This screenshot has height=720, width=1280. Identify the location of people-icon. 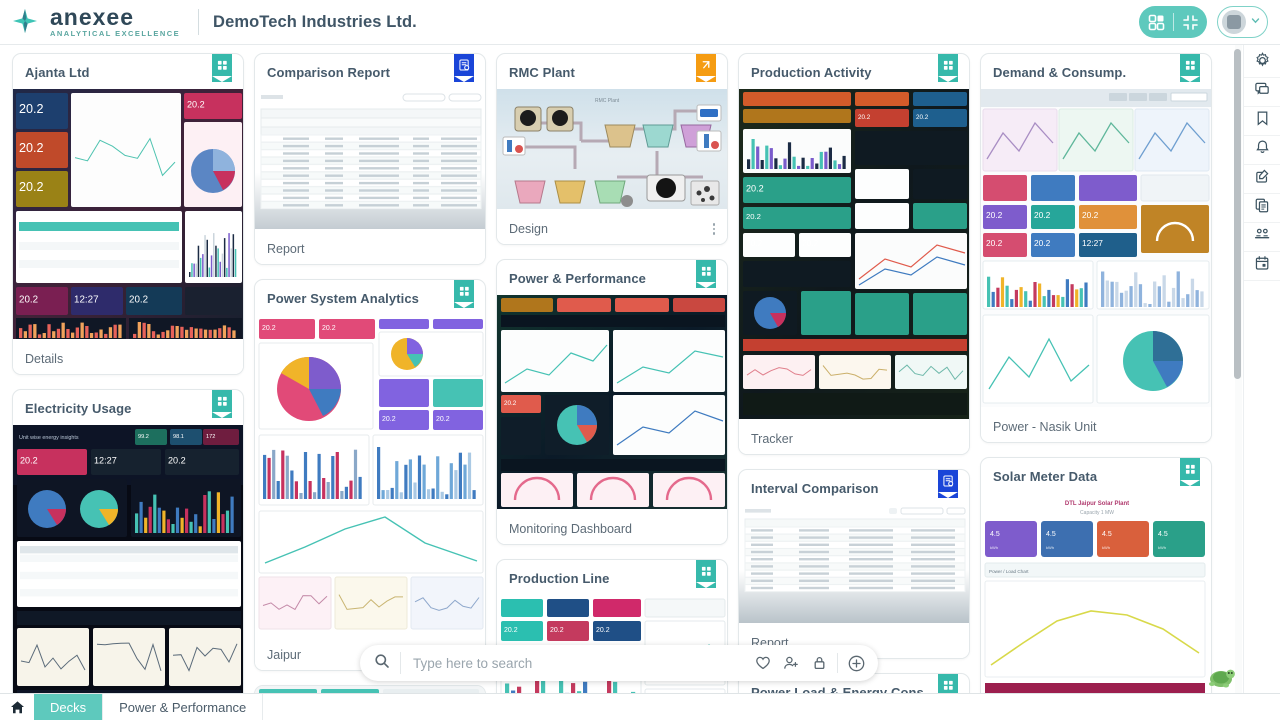
(1262, 237).